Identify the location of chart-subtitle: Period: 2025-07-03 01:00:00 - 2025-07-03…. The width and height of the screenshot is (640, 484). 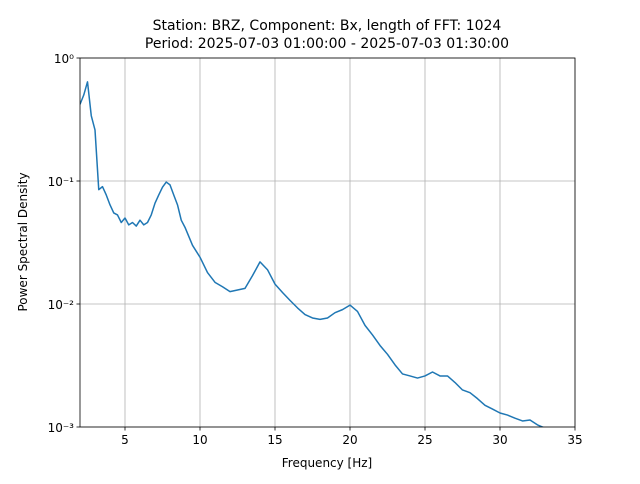
(327, 44).